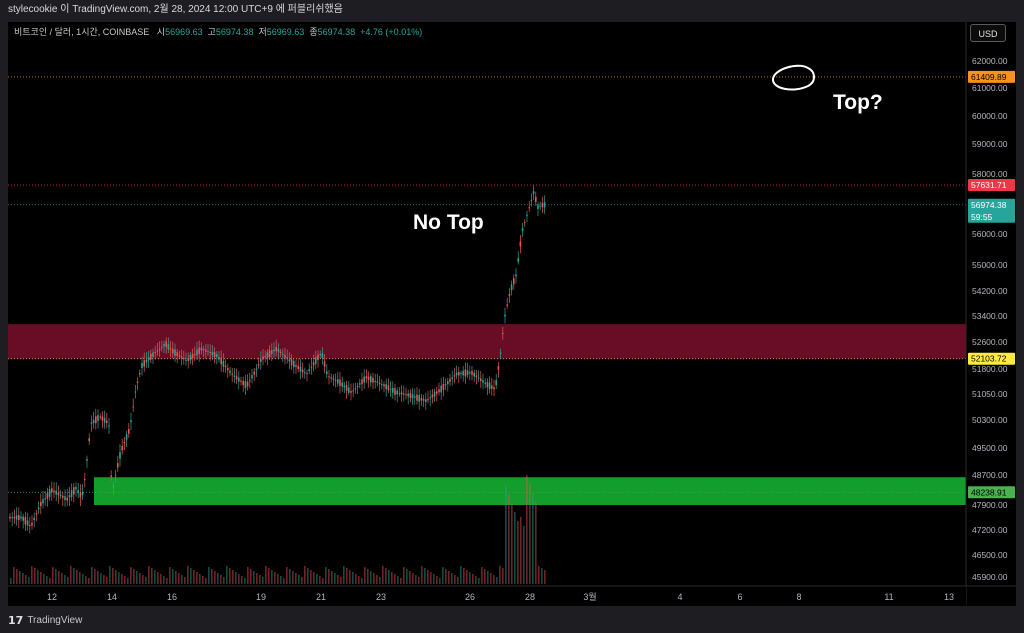 This screenshot has width=1024, height=633. I want to click on tradingview-brand: TradingView, so click(55, 620).